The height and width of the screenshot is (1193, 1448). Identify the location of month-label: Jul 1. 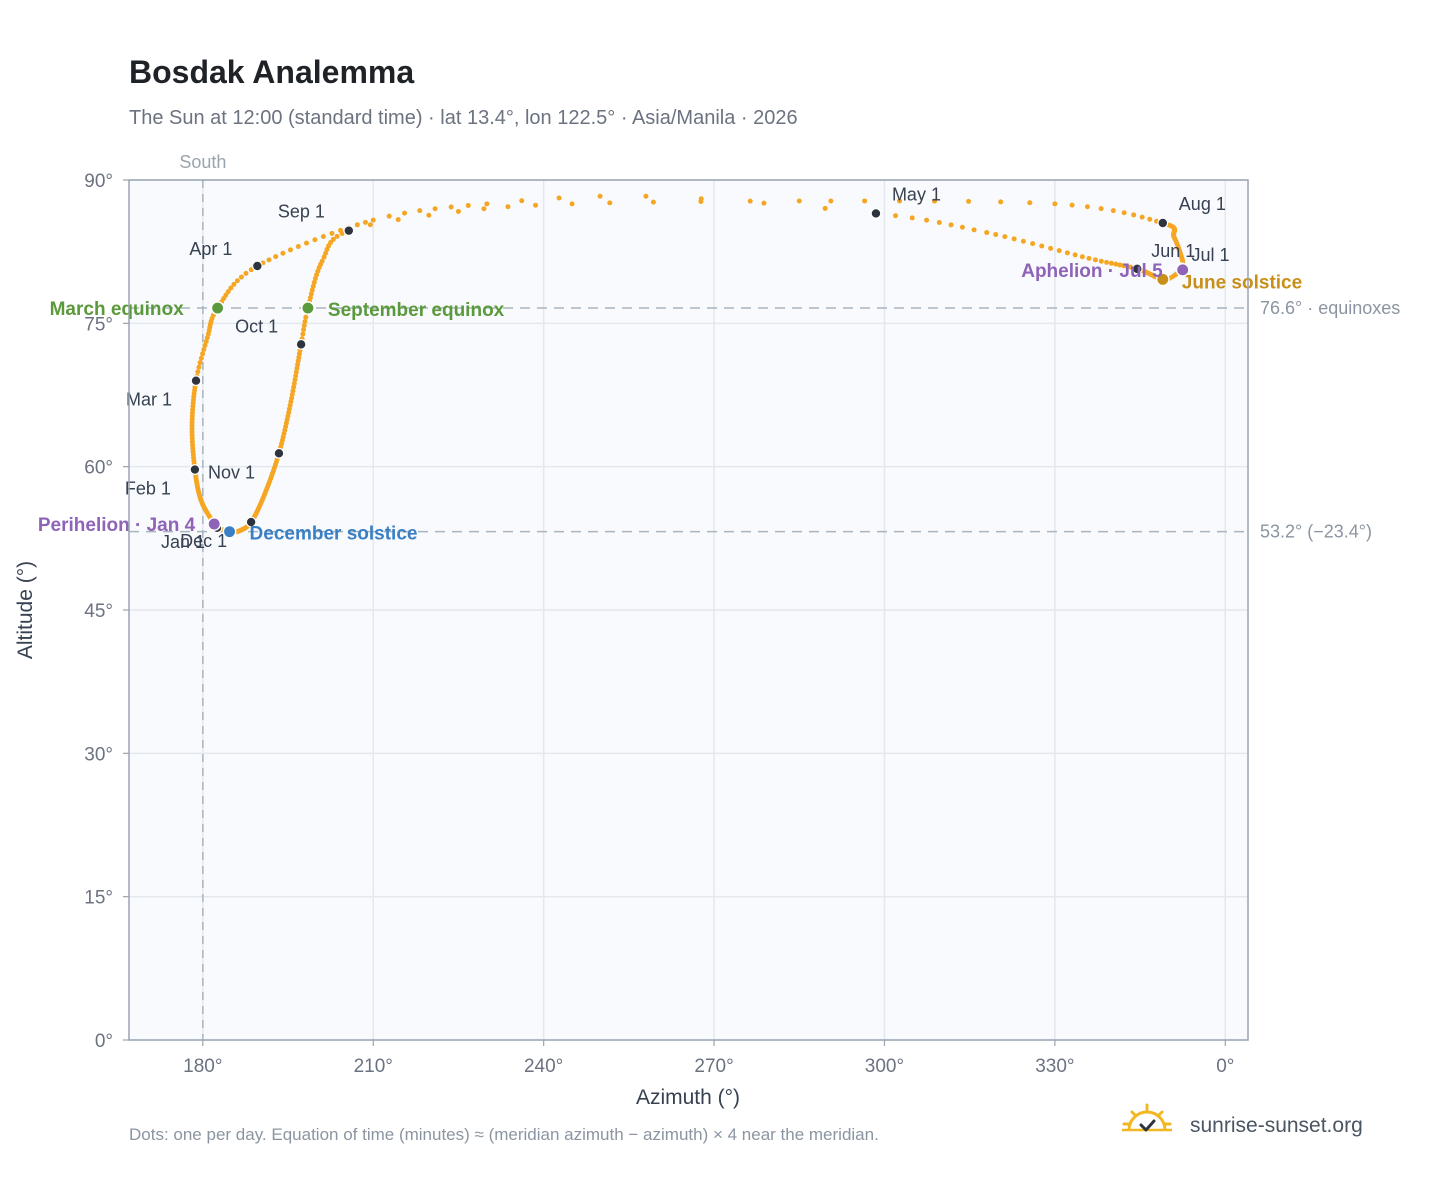
(1211, 255).